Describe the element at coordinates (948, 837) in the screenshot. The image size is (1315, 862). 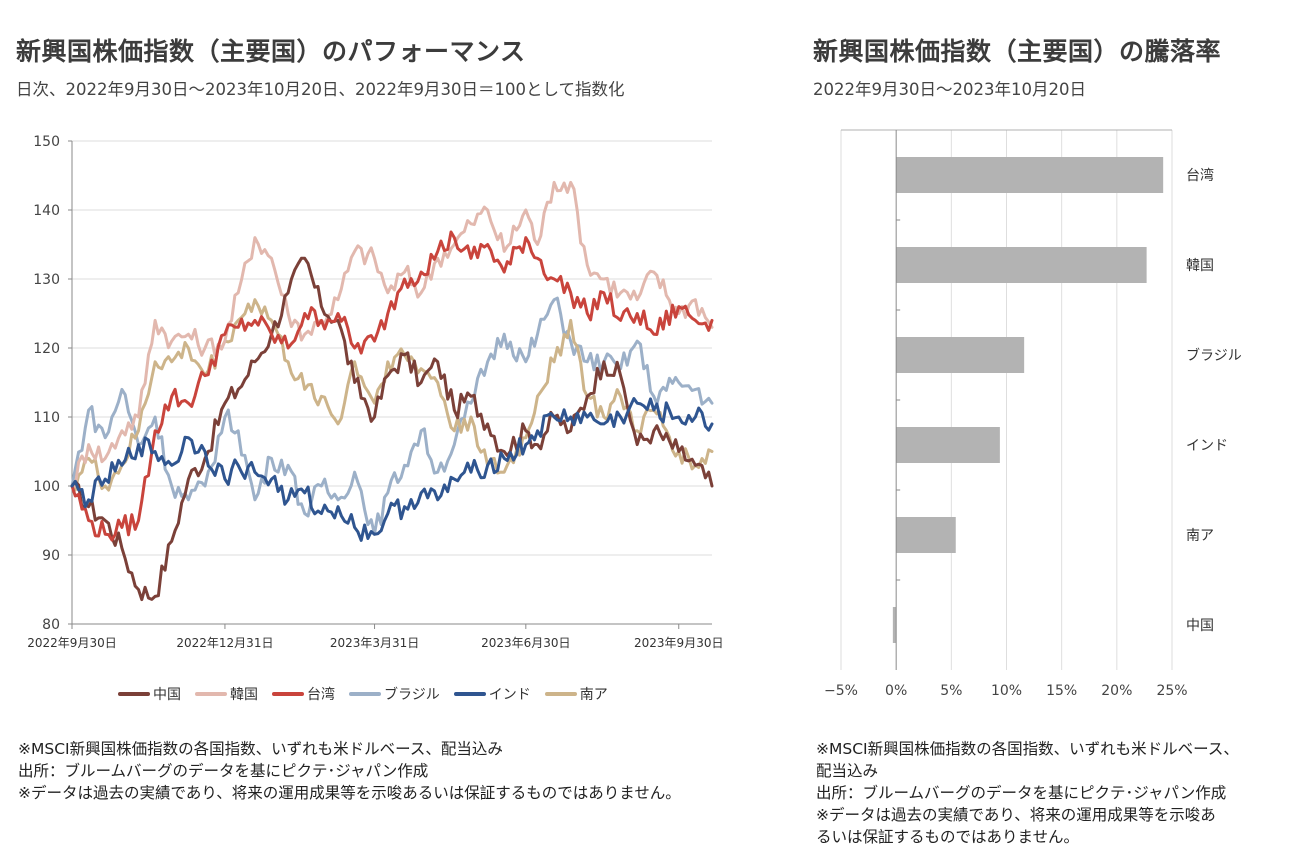
I see `right-note-5: るいは保証するものではありません。` at that location.